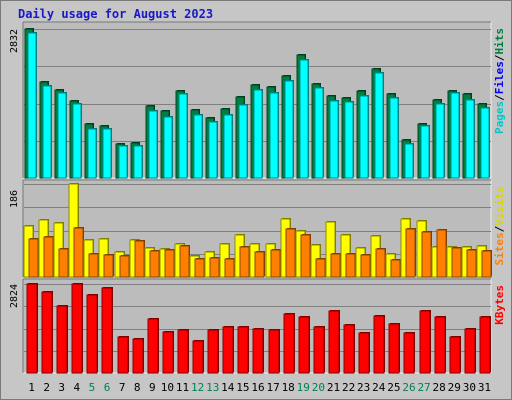 This screenshot has height=400, width=512. Describe the element at coordinates (197, 387) in the screenshot. I see `x-tick-label-day-12: 12` at that location.